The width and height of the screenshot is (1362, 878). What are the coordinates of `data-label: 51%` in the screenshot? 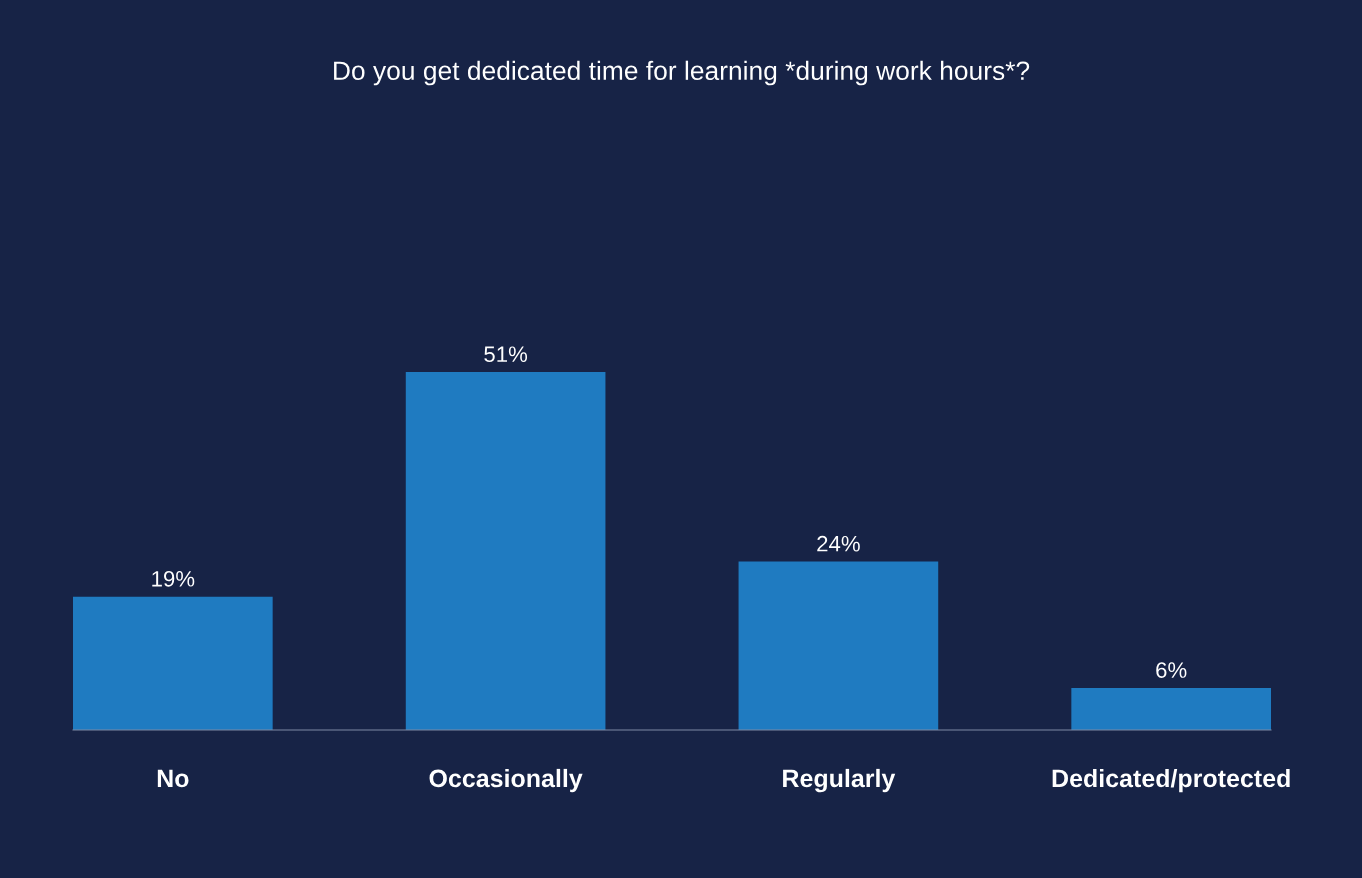 It's located at (506, 354).